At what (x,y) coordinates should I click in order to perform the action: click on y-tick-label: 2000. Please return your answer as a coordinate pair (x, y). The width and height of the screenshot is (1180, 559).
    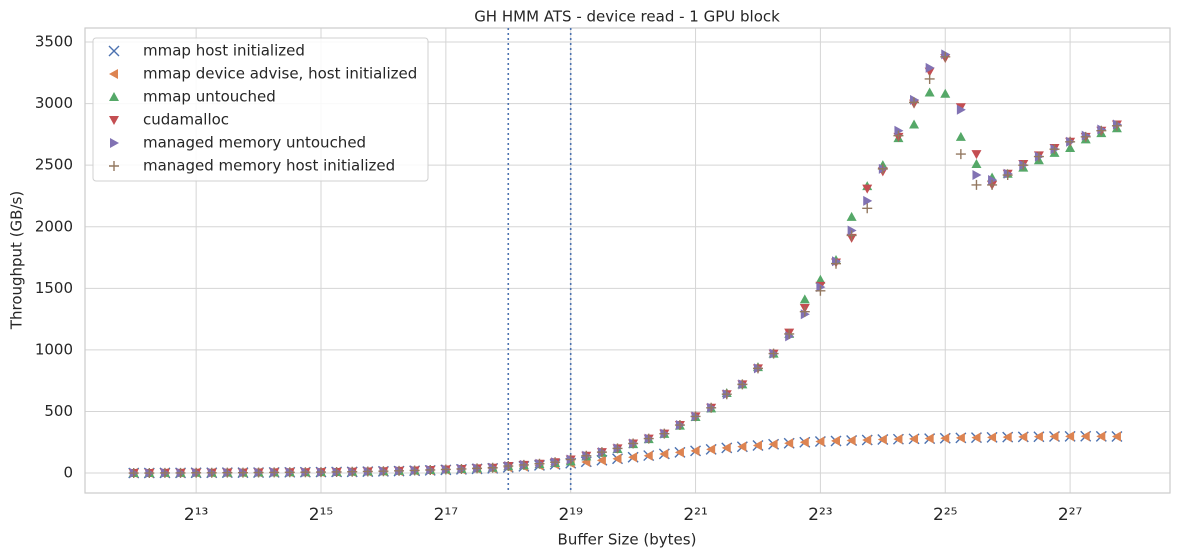
    Looking at the image, I should click on (54, 226).